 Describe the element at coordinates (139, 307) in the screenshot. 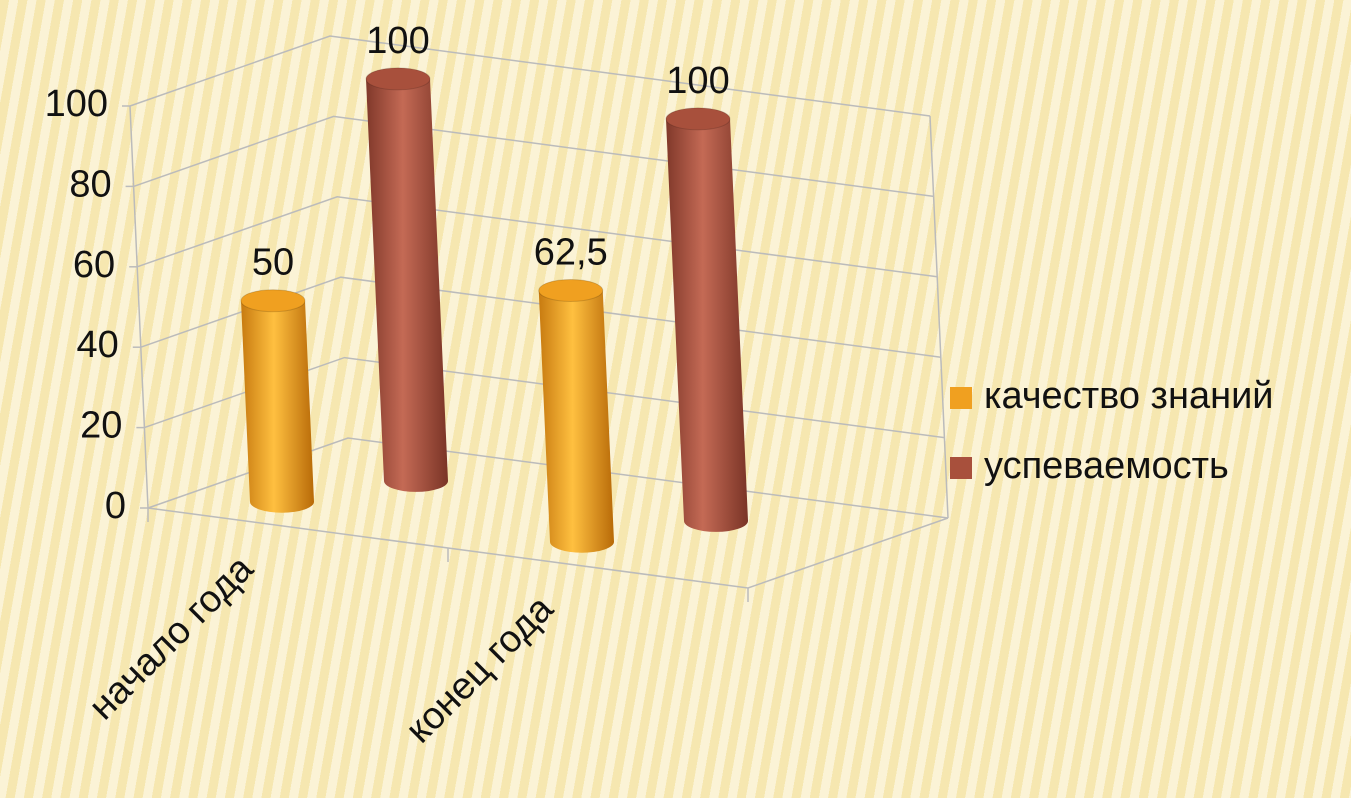

I see `y-axis` at that location.